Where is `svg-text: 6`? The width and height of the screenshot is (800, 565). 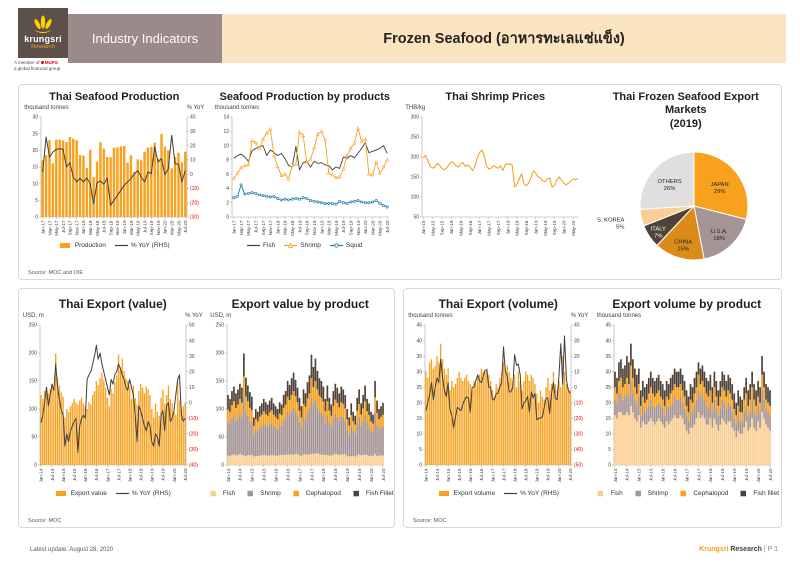
svg-text: 6 is located at coordinates (227, 174).